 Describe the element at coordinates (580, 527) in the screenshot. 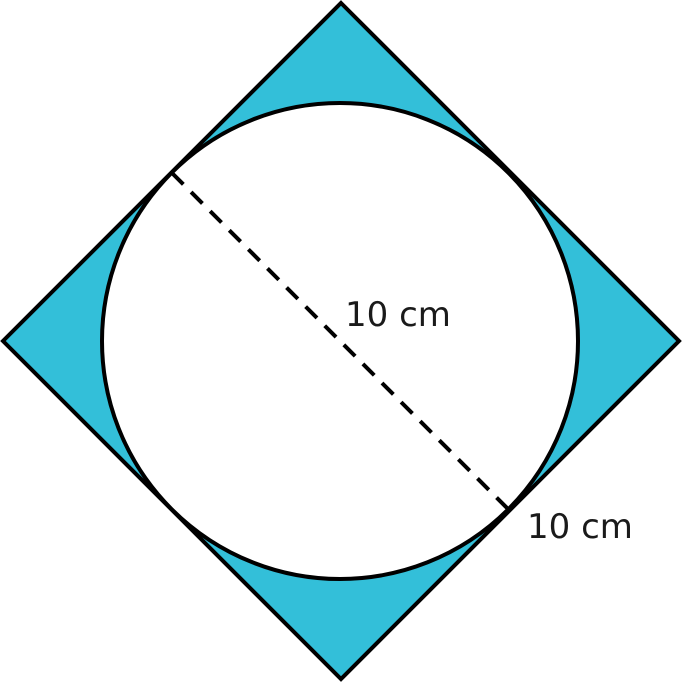

I see `side-length-label: 10 cm` at that location.